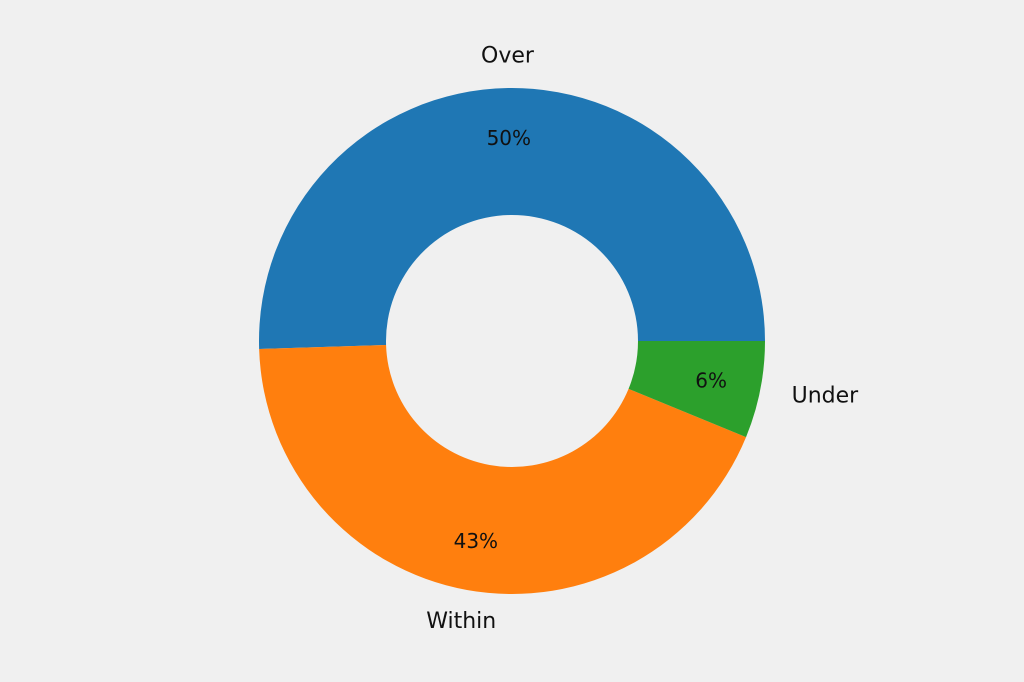  I want to click on category-label-under: Under, so click(826, 396).